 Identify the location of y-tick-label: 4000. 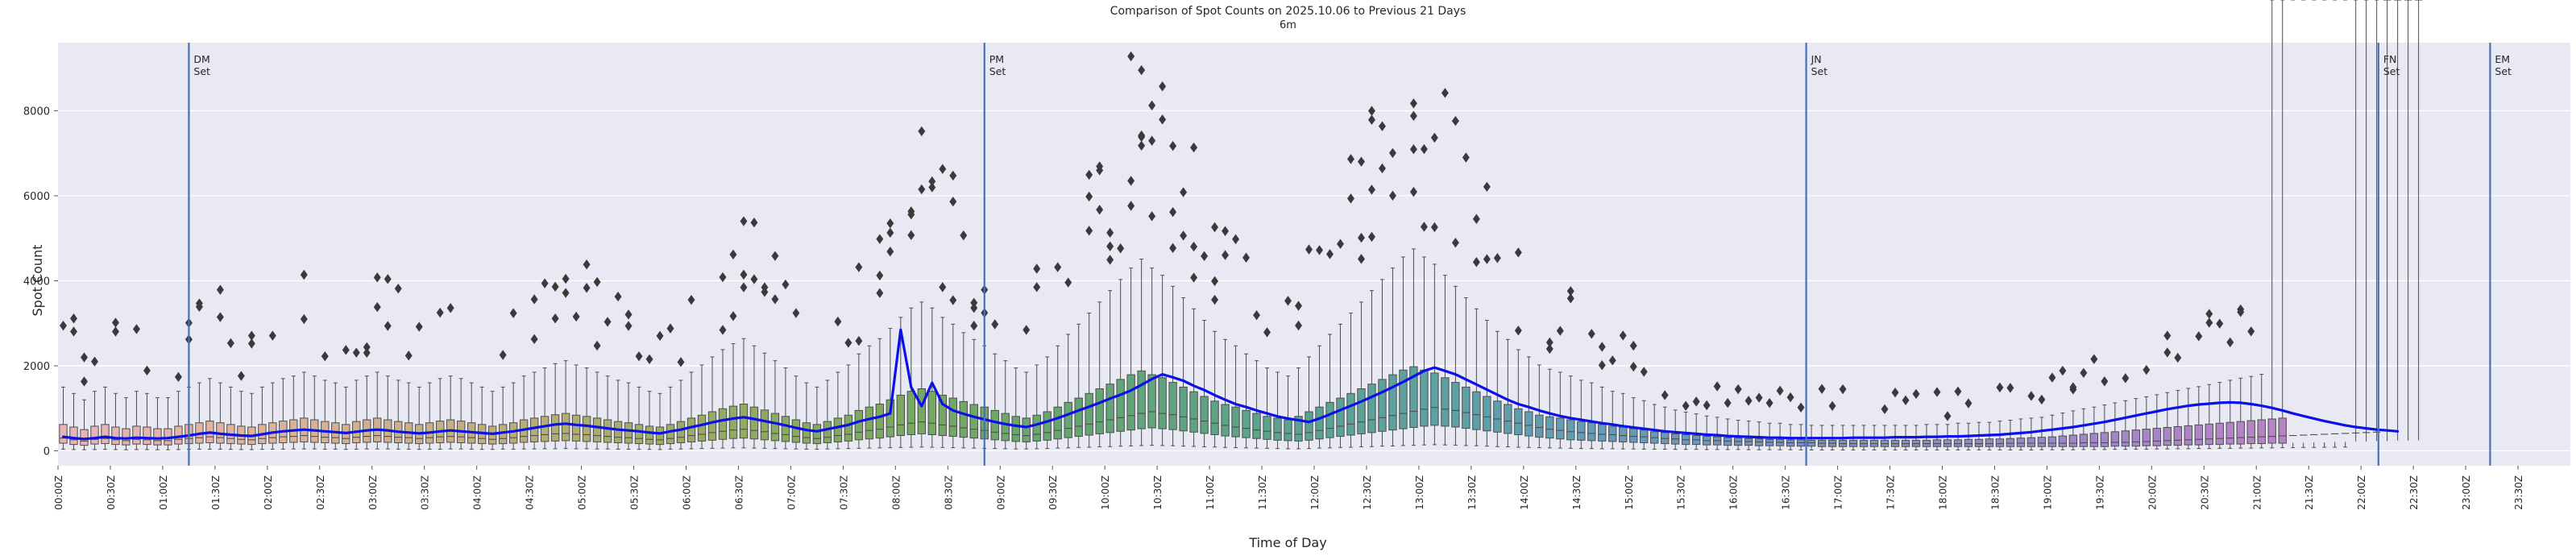
(36, 282).